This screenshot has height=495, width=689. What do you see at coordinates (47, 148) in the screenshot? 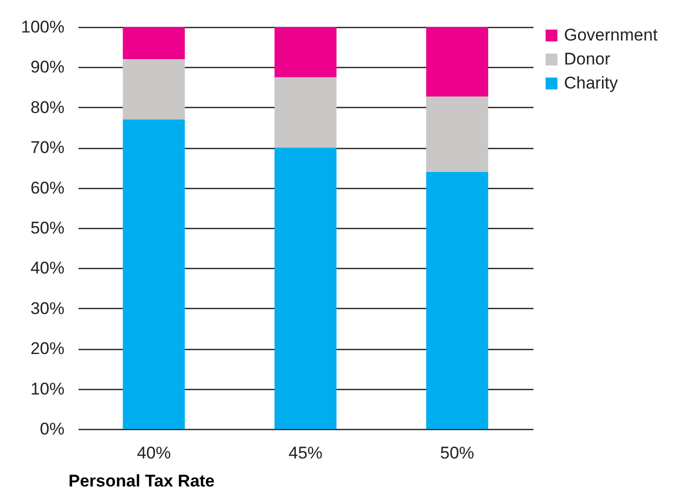
I see `y-tick-label: 70%` at bounding box center [47, 148].